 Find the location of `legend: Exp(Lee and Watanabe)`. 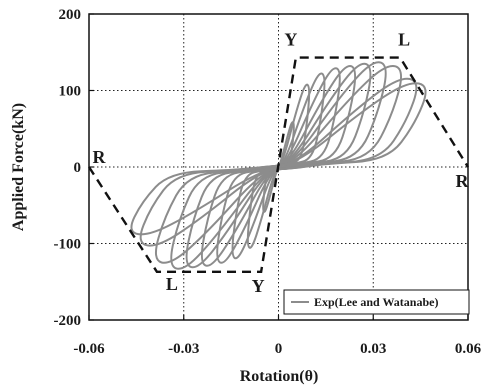

legend: Exp(Lee and Watanabe) is located at coordinates (376, 302).